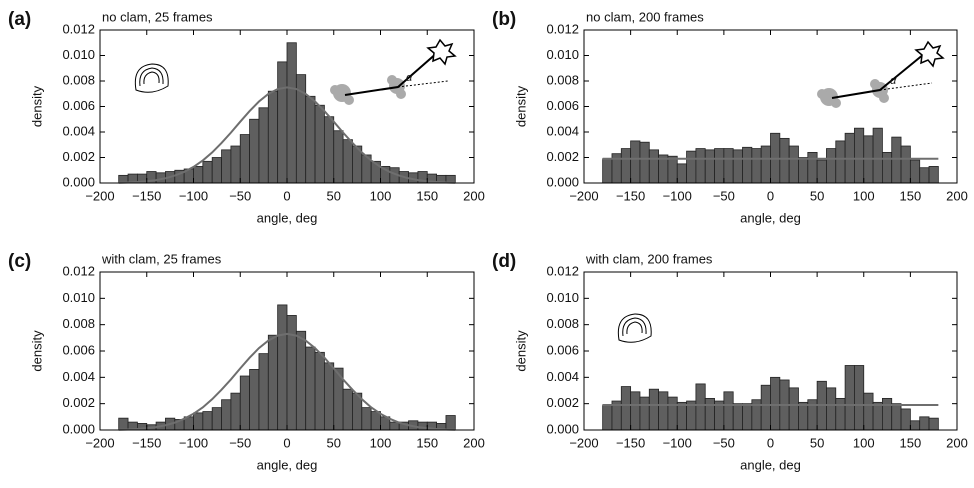  I want to click on panel-label: (a), so click(19, 19).